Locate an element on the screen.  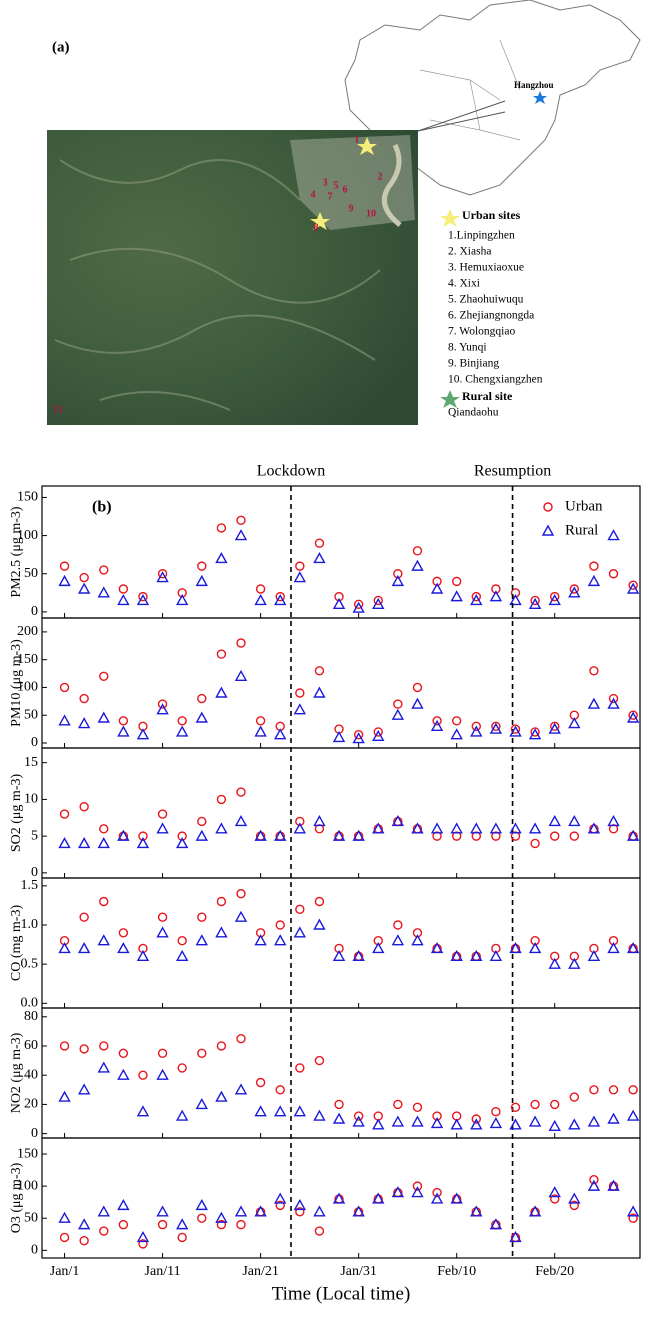
site-name: 1.Linpingzhen is located at coordinates (481, 236).